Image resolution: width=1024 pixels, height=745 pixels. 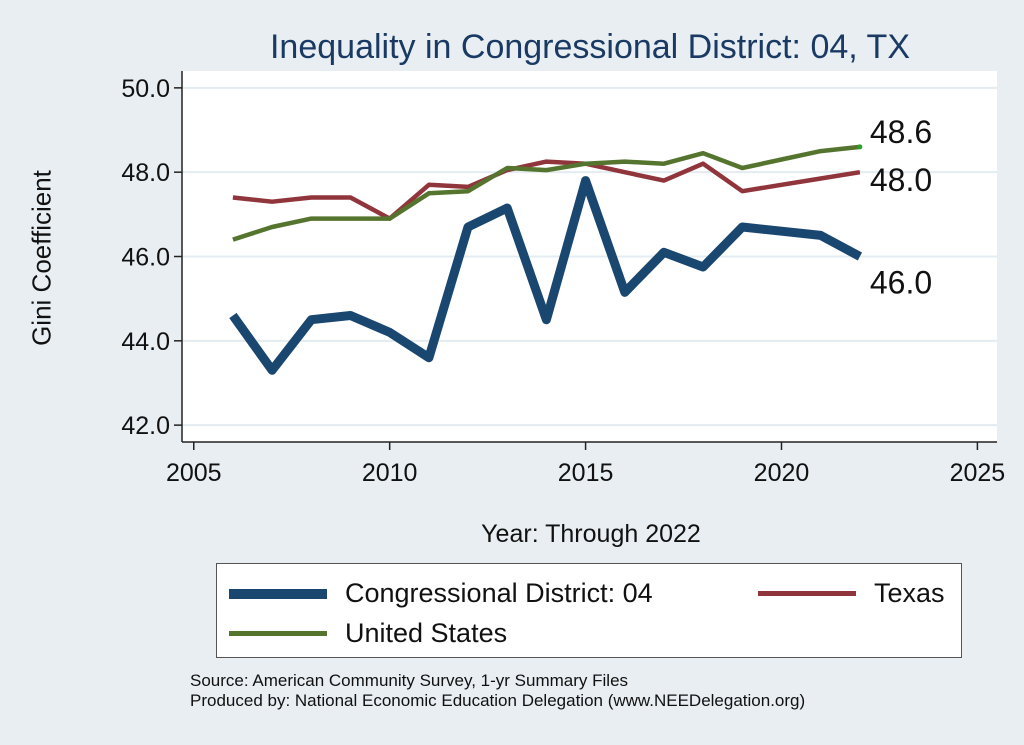 What do you see at coordinates (41, 258) in the screenshot?
I see `y-axis-label: Gini Coefficient` at bounding box center [41, 258].